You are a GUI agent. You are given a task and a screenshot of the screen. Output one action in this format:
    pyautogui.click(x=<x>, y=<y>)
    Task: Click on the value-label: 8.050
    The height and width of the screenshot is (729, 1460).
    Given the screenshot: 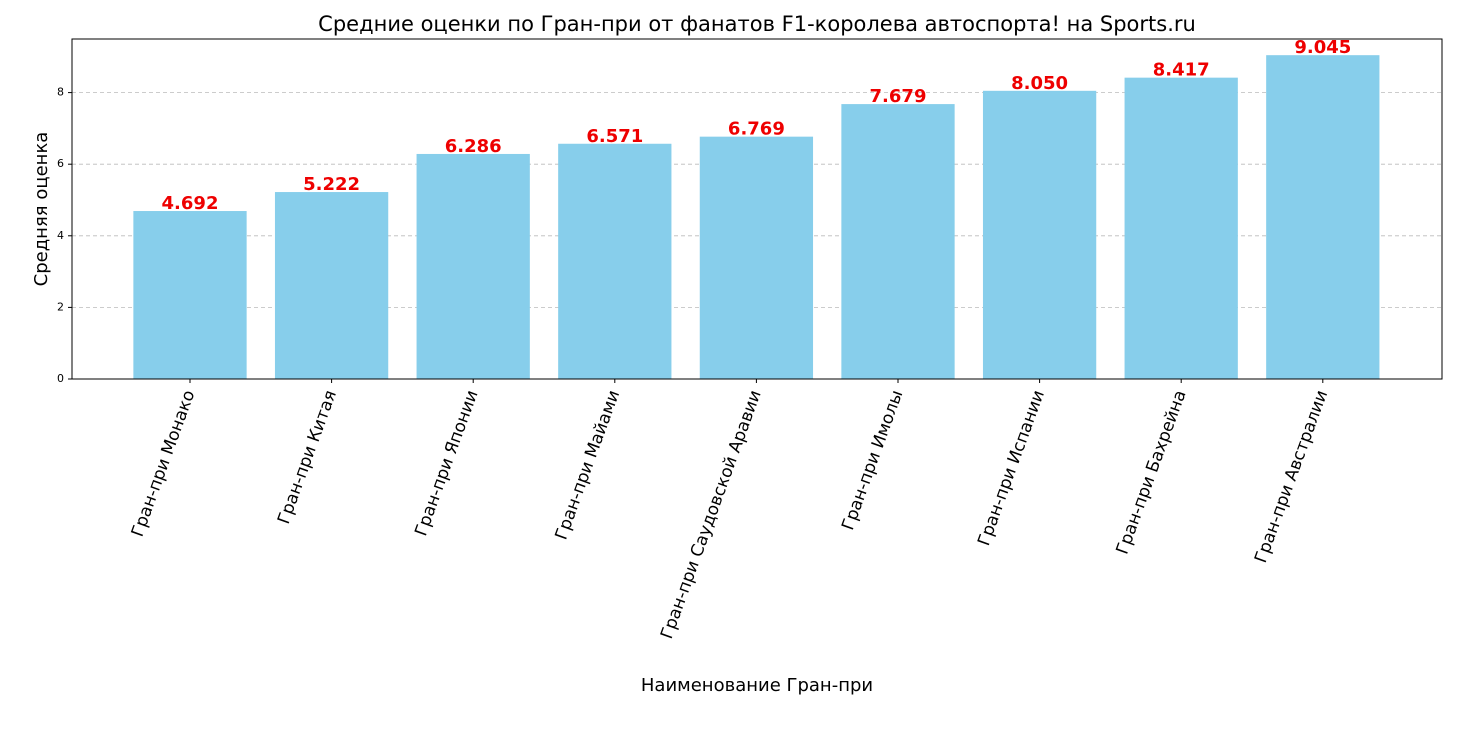 What is the action you would take?
    pyautogui.click(x=1039, y=83)
    